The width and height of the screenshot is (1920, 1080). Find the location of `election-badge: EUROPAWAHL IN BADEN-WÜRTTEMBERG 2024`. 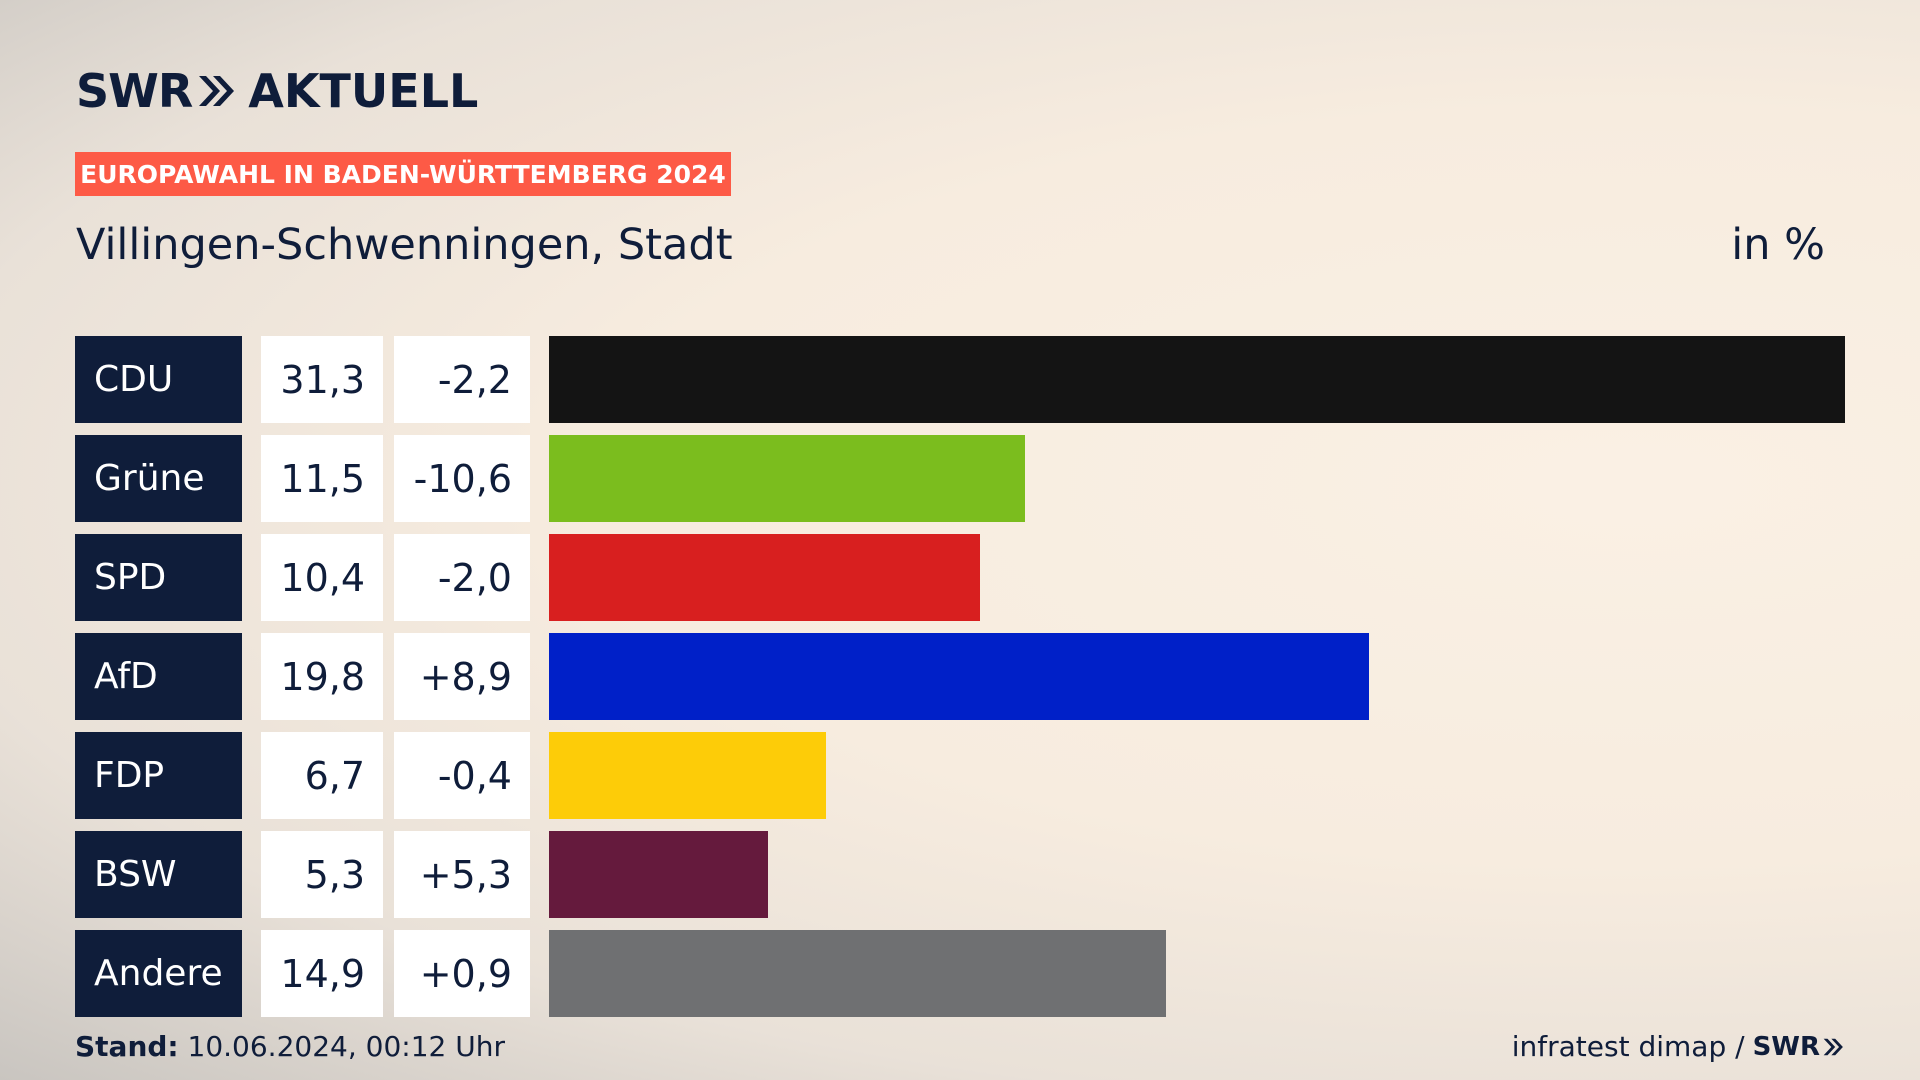

election-badge: EUROPAWAHL IN BADEN-WÜRTTEMBERG 2024 is located at coordinates (403, 174).